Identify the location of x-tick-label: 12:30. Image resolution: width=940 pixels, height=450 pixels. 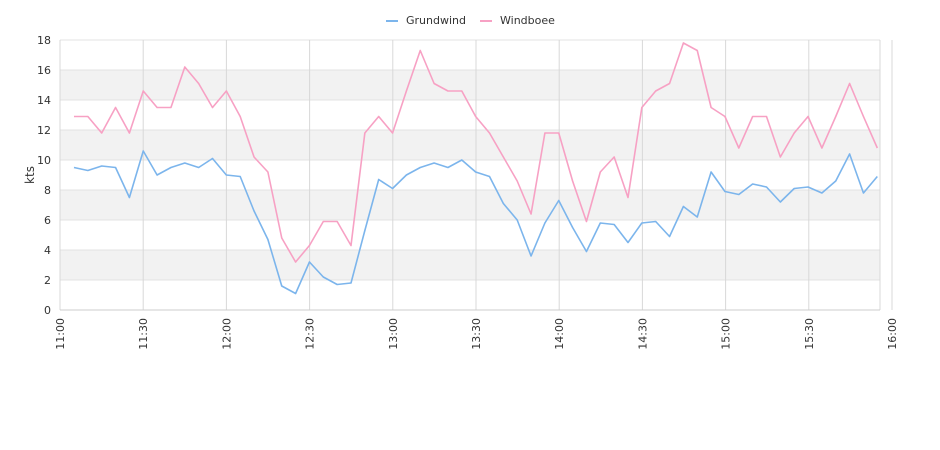
(310, 334).